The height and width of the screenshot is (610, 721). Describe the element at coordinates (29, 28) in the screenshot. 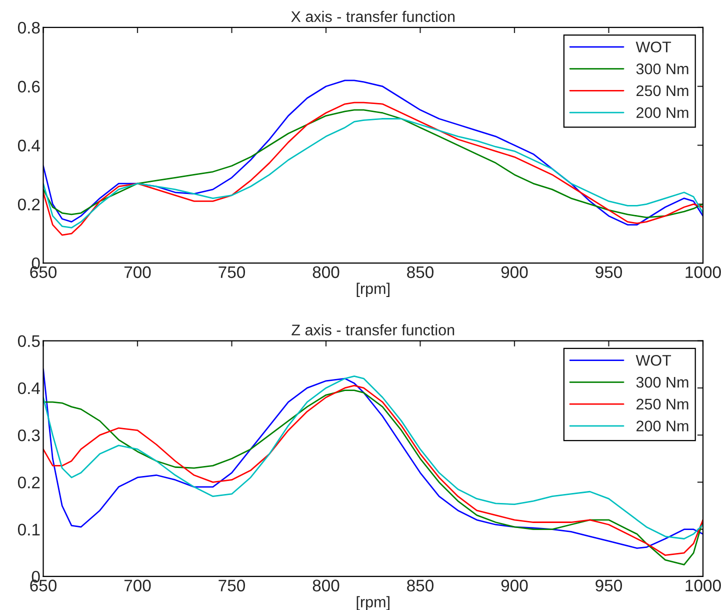

I see `y-tick-label: 0.8` at that location.